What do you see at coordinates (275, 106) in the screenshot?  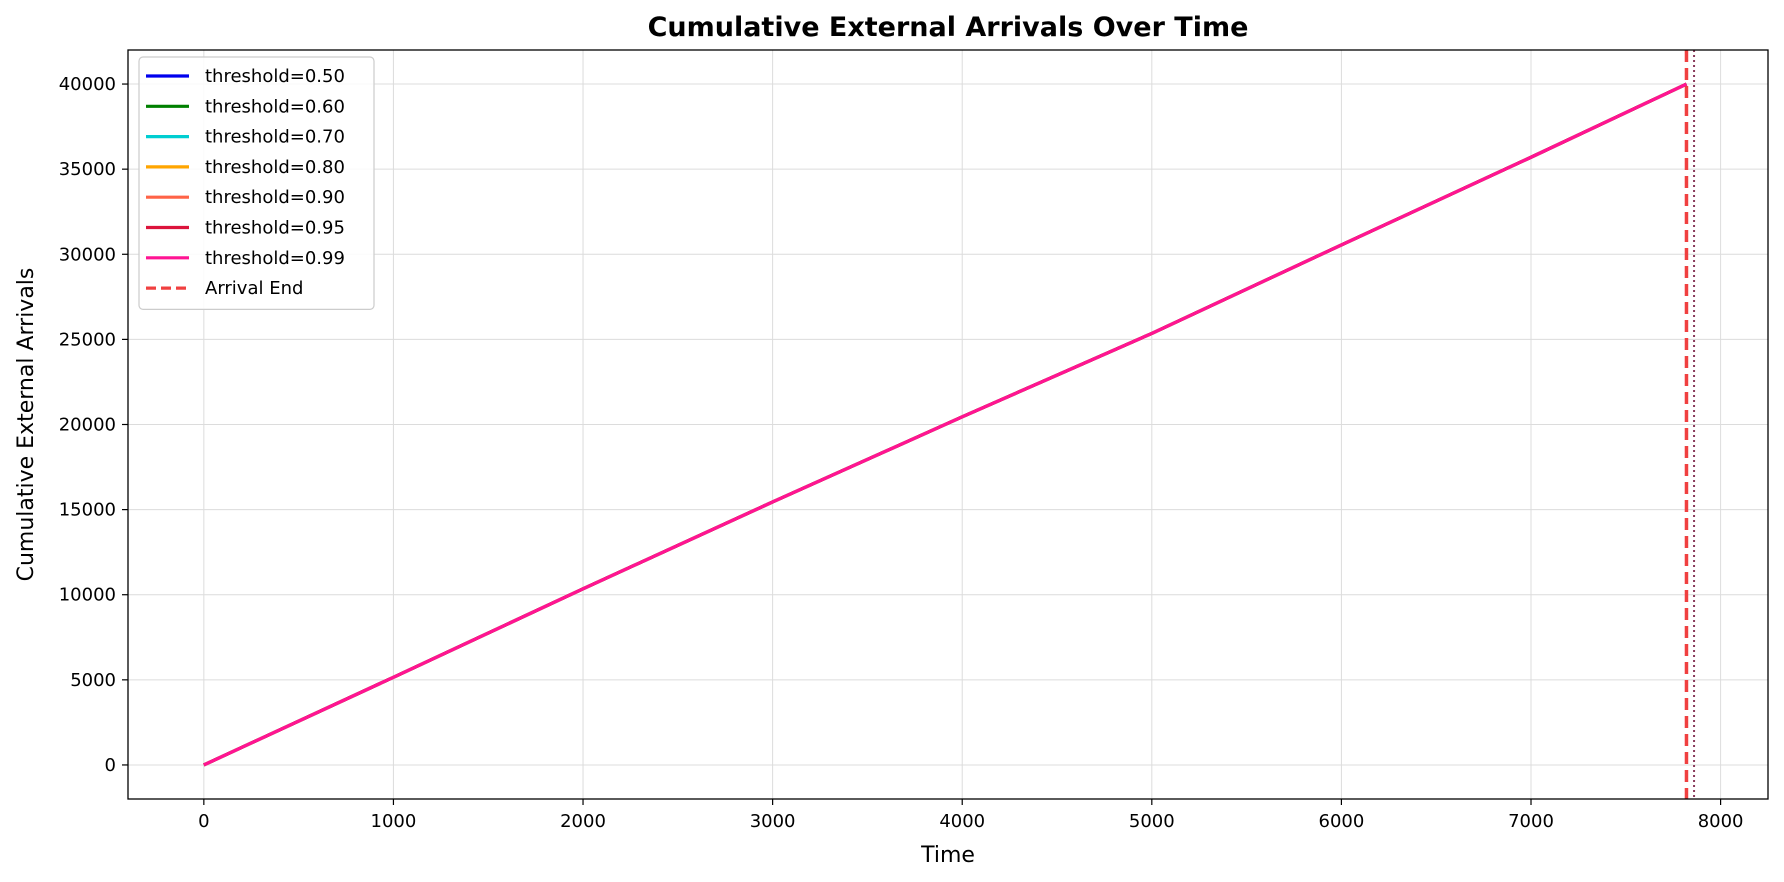 I see `legend-label: threshold=0.60` at bounding box center [275, 106].